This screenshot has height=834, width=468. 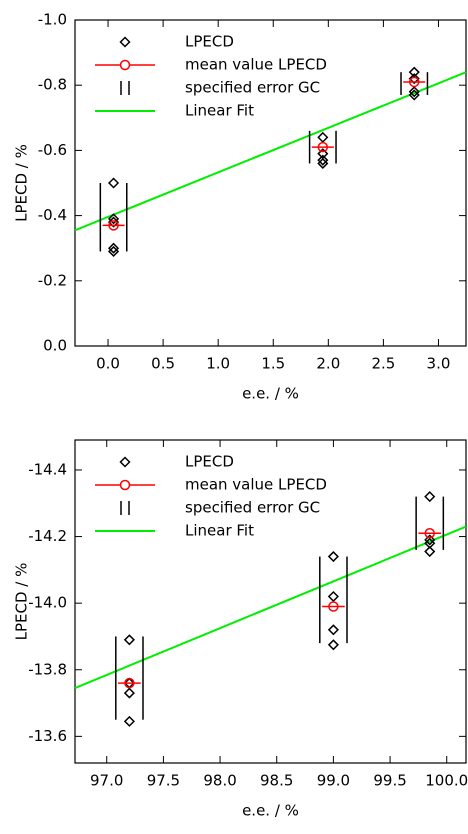 What do you see at coordinates (219, 781) in the screenshot?
I see `x-tick-label: 98.0` at bounding box center [219, 781].